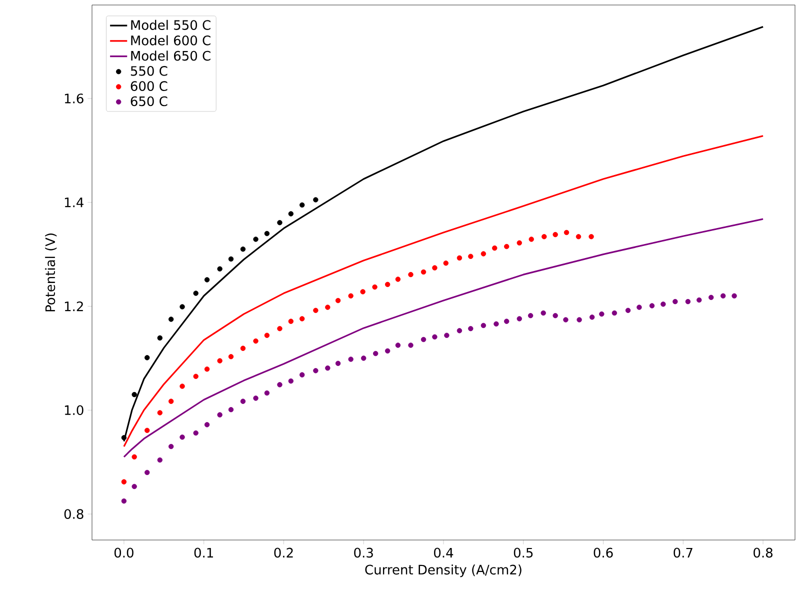 This screenshot has height=592, width=798. Describe the element at coordinates (283, 553) in the screenshot. I see `x-tick-label: 0.2` at that location.